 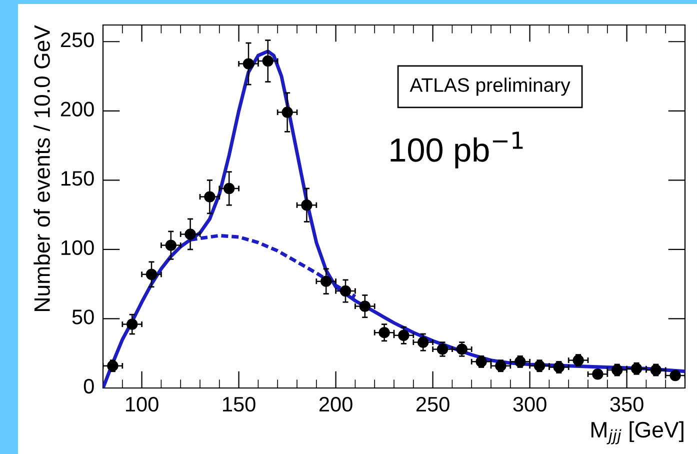 What do you see at coordinates (77, 40) in the screenshot?
I see `y-tick-label: 250` at bounding box center [77, 40].